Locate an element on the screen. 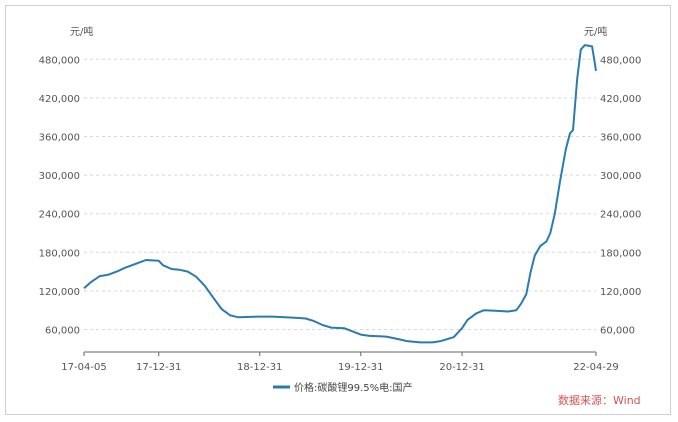  y-tick-label-right: 300,000 is located at coordinates (620, 176).